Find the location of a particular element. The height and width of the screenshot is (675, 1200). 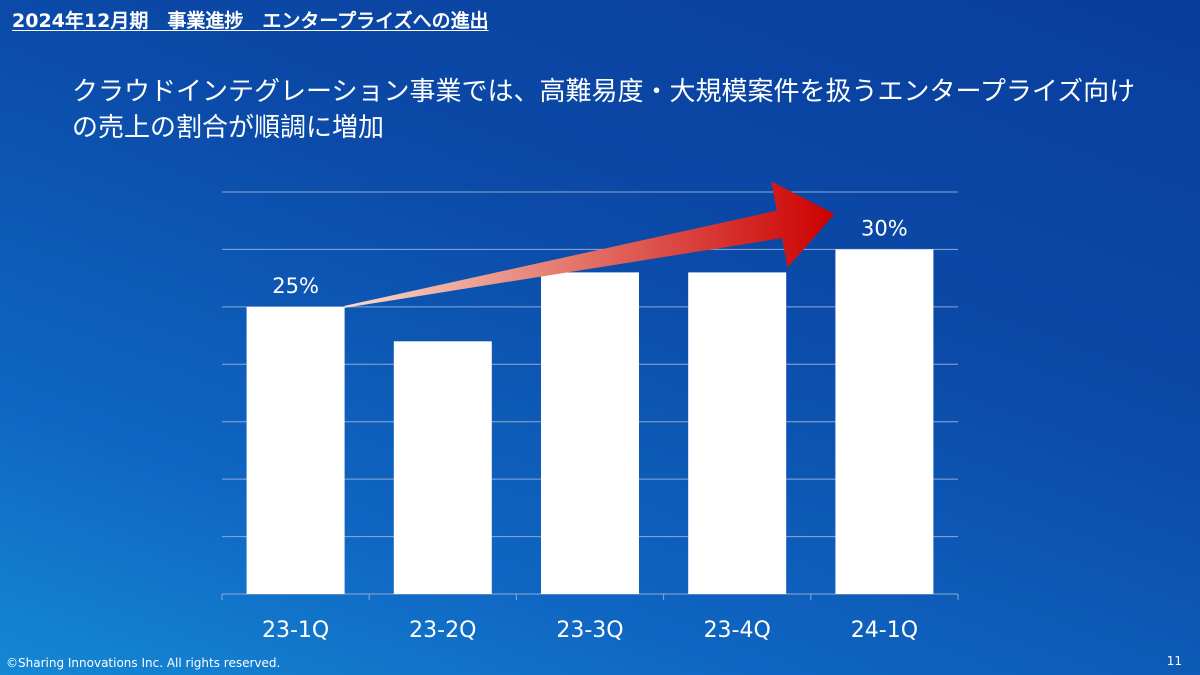

x-tick-label: 24-1Q is located at coordinates (884, 630).